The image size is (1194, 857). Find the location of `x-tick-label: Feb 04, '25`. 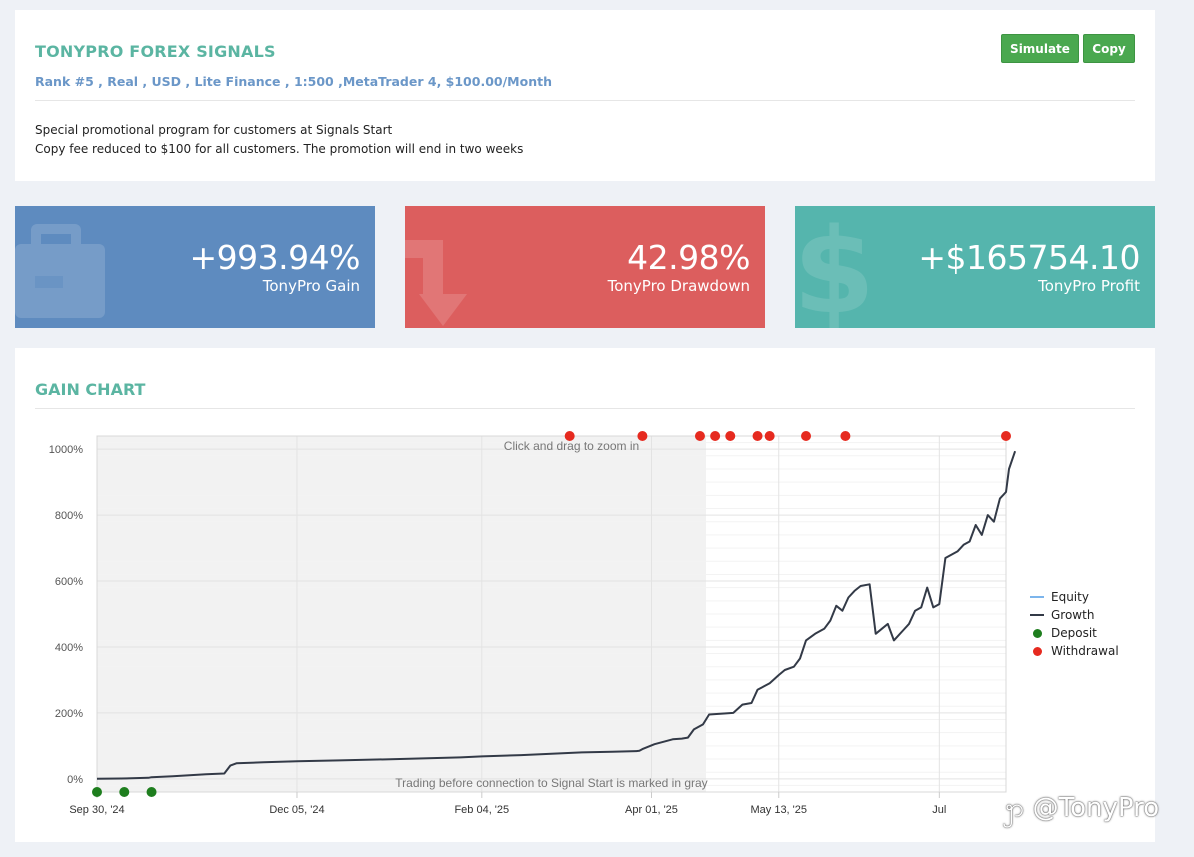

x-tick-label: Feb 04, '25 is located at coordinates (481, 810).